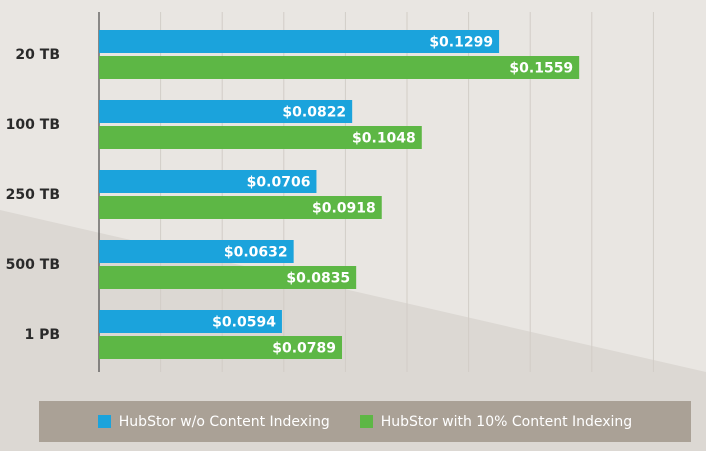 The height and width of the screenshot is (451, 706). What do you see at coordinates (224, 421) in the screenshot?
I see `legend-label-without-indexing: HubStor w/o Content Indexing` at bounding box center [224, 421].